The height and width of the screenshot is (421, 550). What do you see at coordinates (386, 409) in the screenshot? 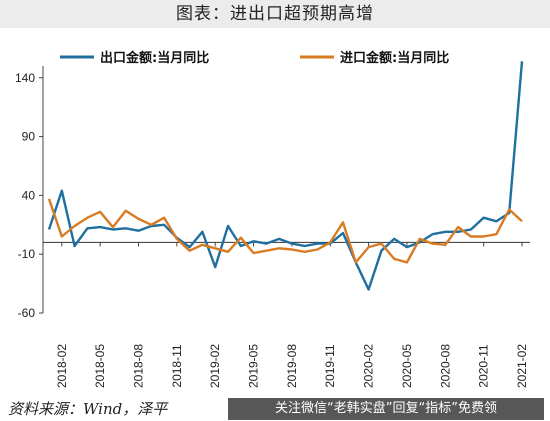
I see `promo-banner: 关注微信“老韩实盘”回复“指标”免费领` at bounding box center [386, 409].